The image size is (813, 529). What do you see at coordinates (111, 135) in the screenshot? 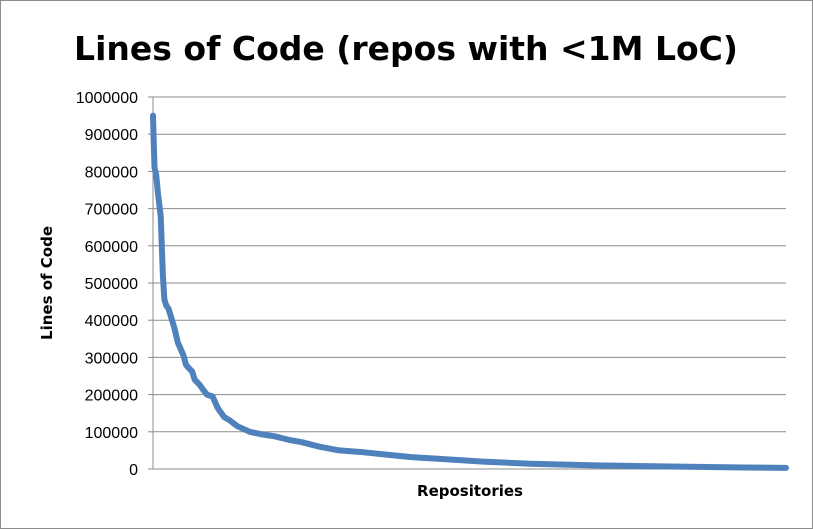
I see `y-tick-label: 900000` at bounding box center [111, 135].